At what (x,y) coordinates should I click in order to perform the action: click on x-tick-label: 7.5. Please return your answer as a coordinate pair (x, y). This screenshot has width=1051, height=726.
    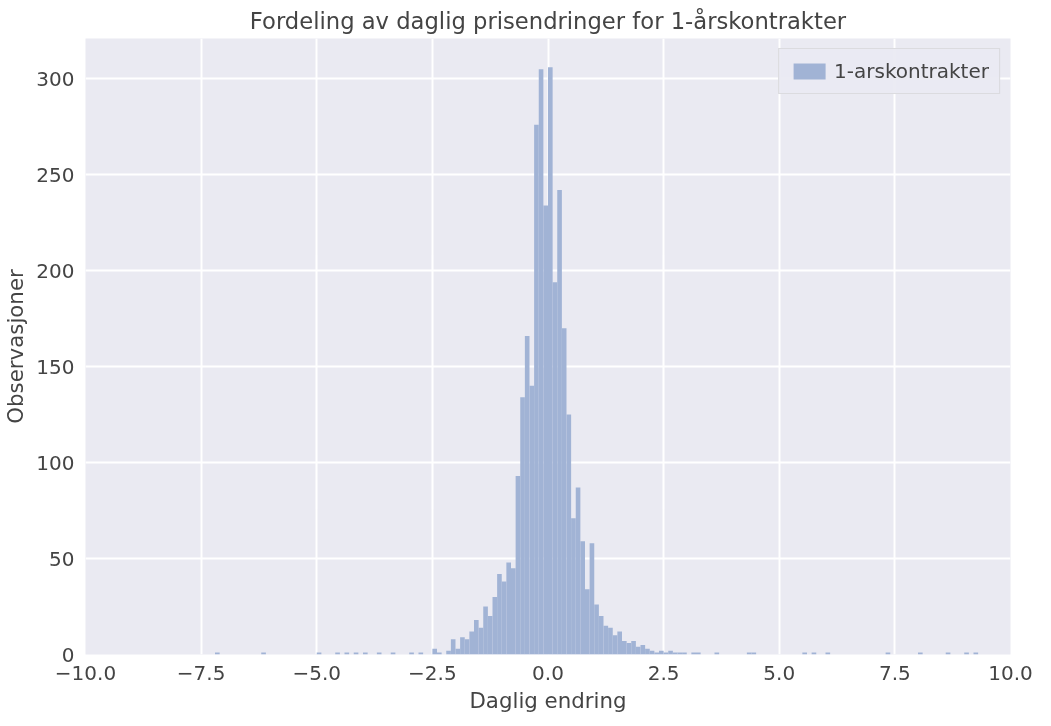
    Looking at the image, I should click on (894, 672).